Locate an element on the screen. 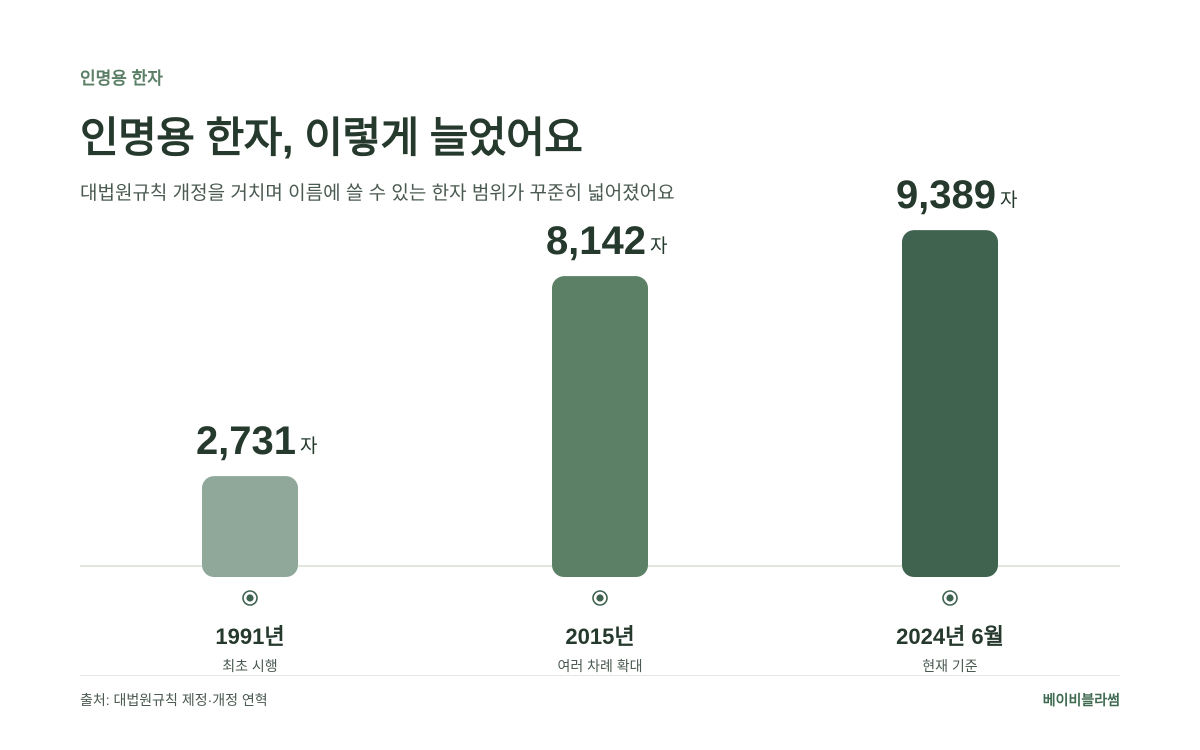 The height and width of the screenshot is (750, 1200). value-label-2: 8,142 is located at coordinates (596, 241).